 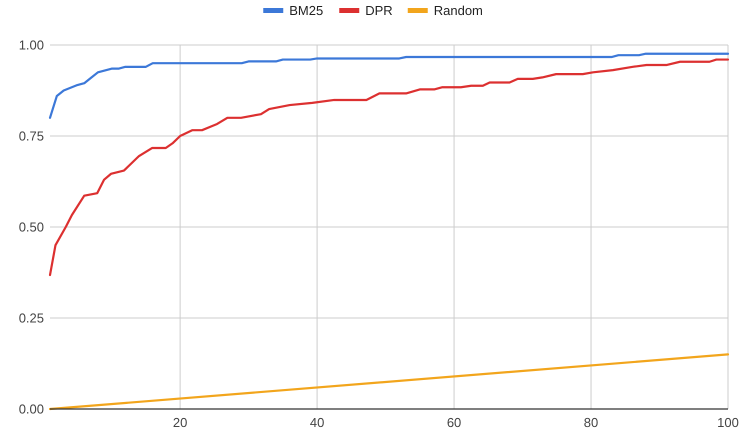 I want to click on x-tick-label: 40, so click(x=317, y=422).